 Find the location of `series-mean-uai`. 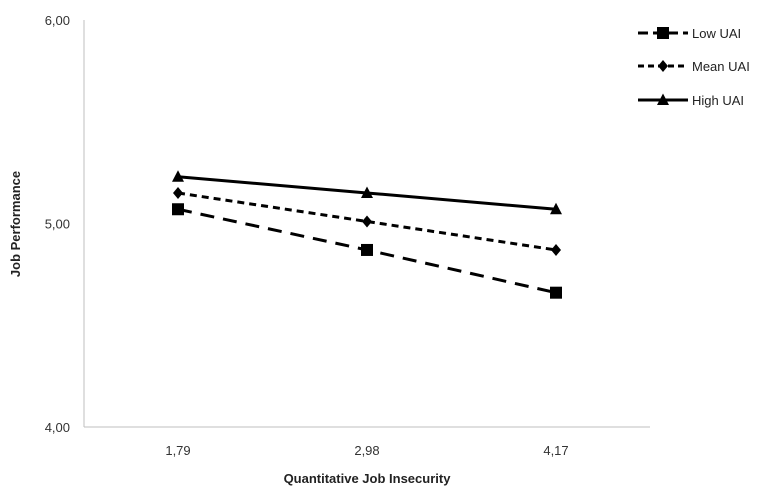

series-mean-uai is located at coordinates (367, 221).